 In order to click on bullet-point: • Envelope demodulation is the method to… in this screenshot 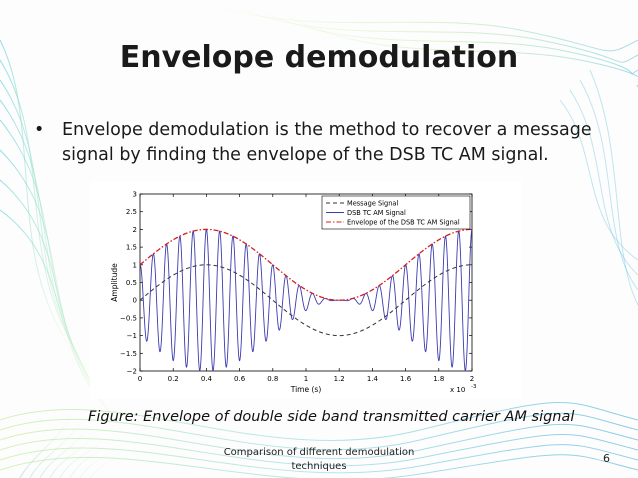, I will do `click(320, 143)`.